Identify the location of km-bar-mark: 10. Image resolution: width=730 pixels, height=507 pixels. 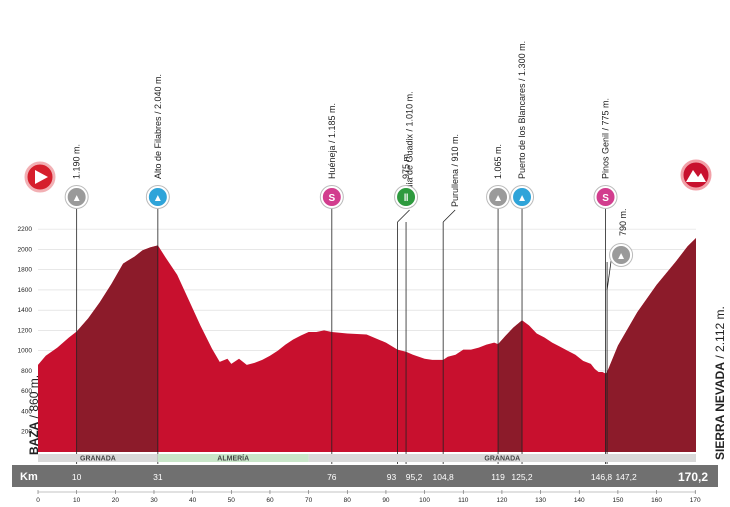
(77, 477).